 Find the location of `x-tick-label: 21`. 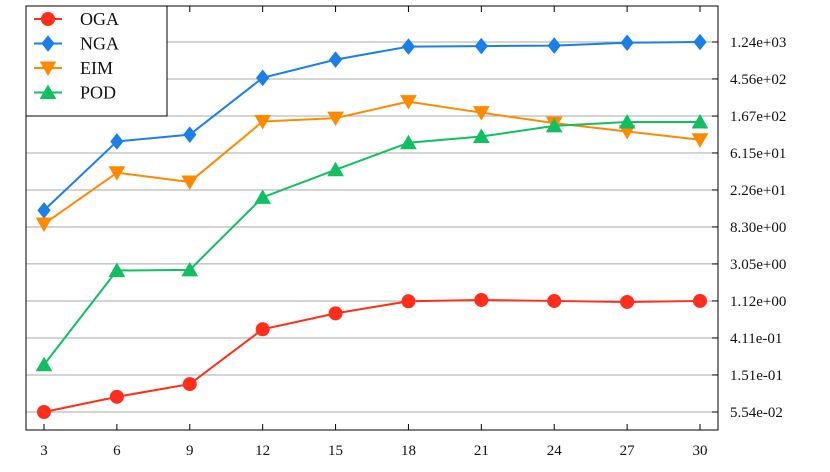

x-tick-label: 21 is located at coordinates (481, 451).